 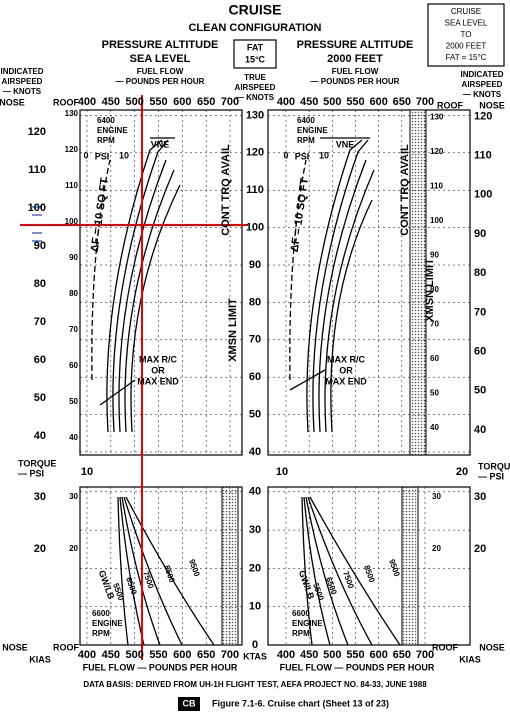 What do you see at coordinates (491, 476) in the screenshot?
I see `label: — PSI` at bounding box center [491, 476].